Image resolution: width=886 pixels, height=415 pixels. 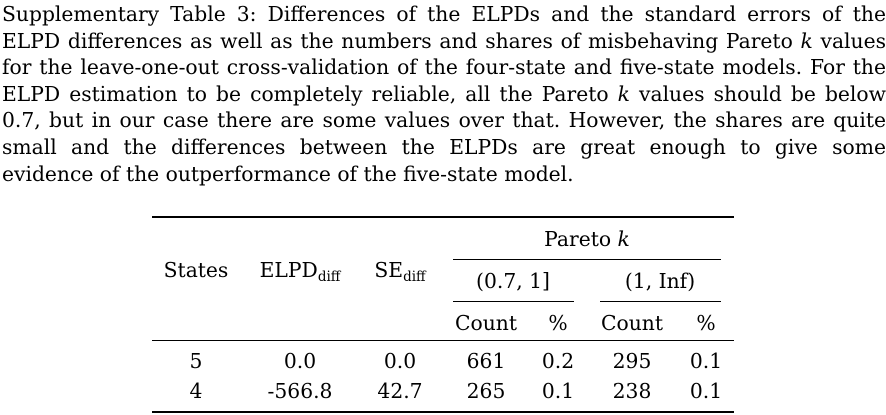 What do you see at coordinates (486, 361) in the screenshot?
I see `table-cell: 661` at bounding box center [486, 361].